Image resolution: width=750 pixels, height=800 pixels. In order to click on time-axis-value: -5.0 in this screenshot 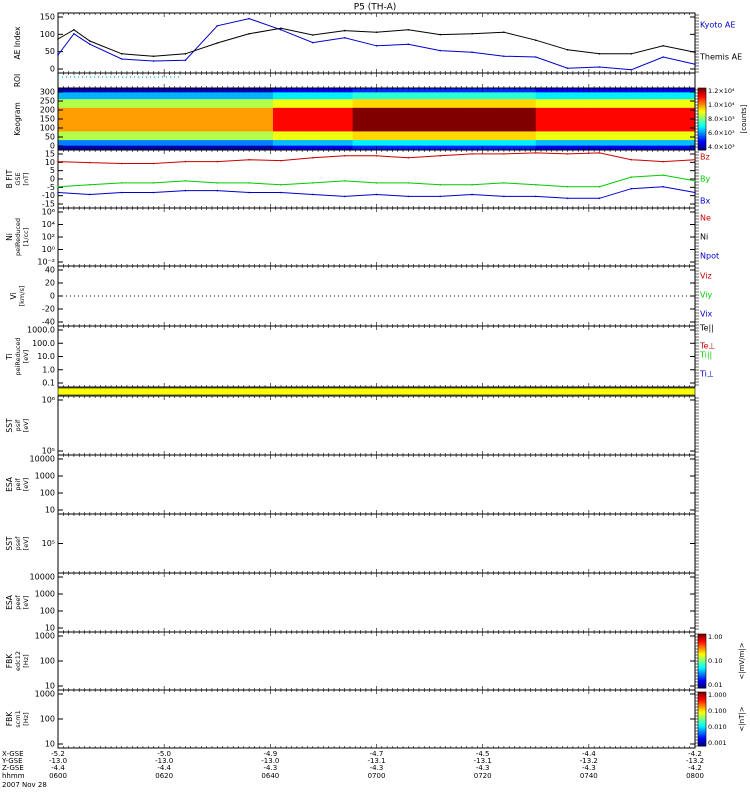, I will do `click(164, 754)`.